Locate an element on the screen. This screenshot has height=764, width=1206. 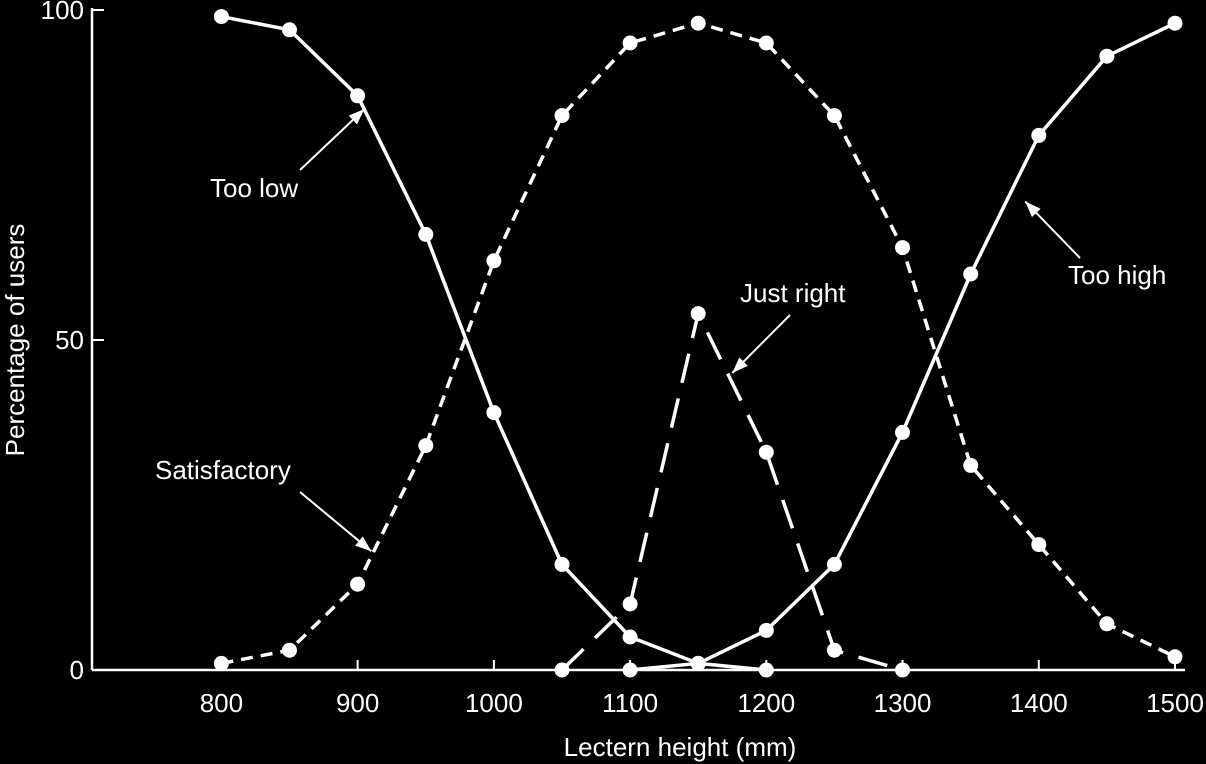
y-axis-label: Percentage of users is located at coordinates (15, 340).